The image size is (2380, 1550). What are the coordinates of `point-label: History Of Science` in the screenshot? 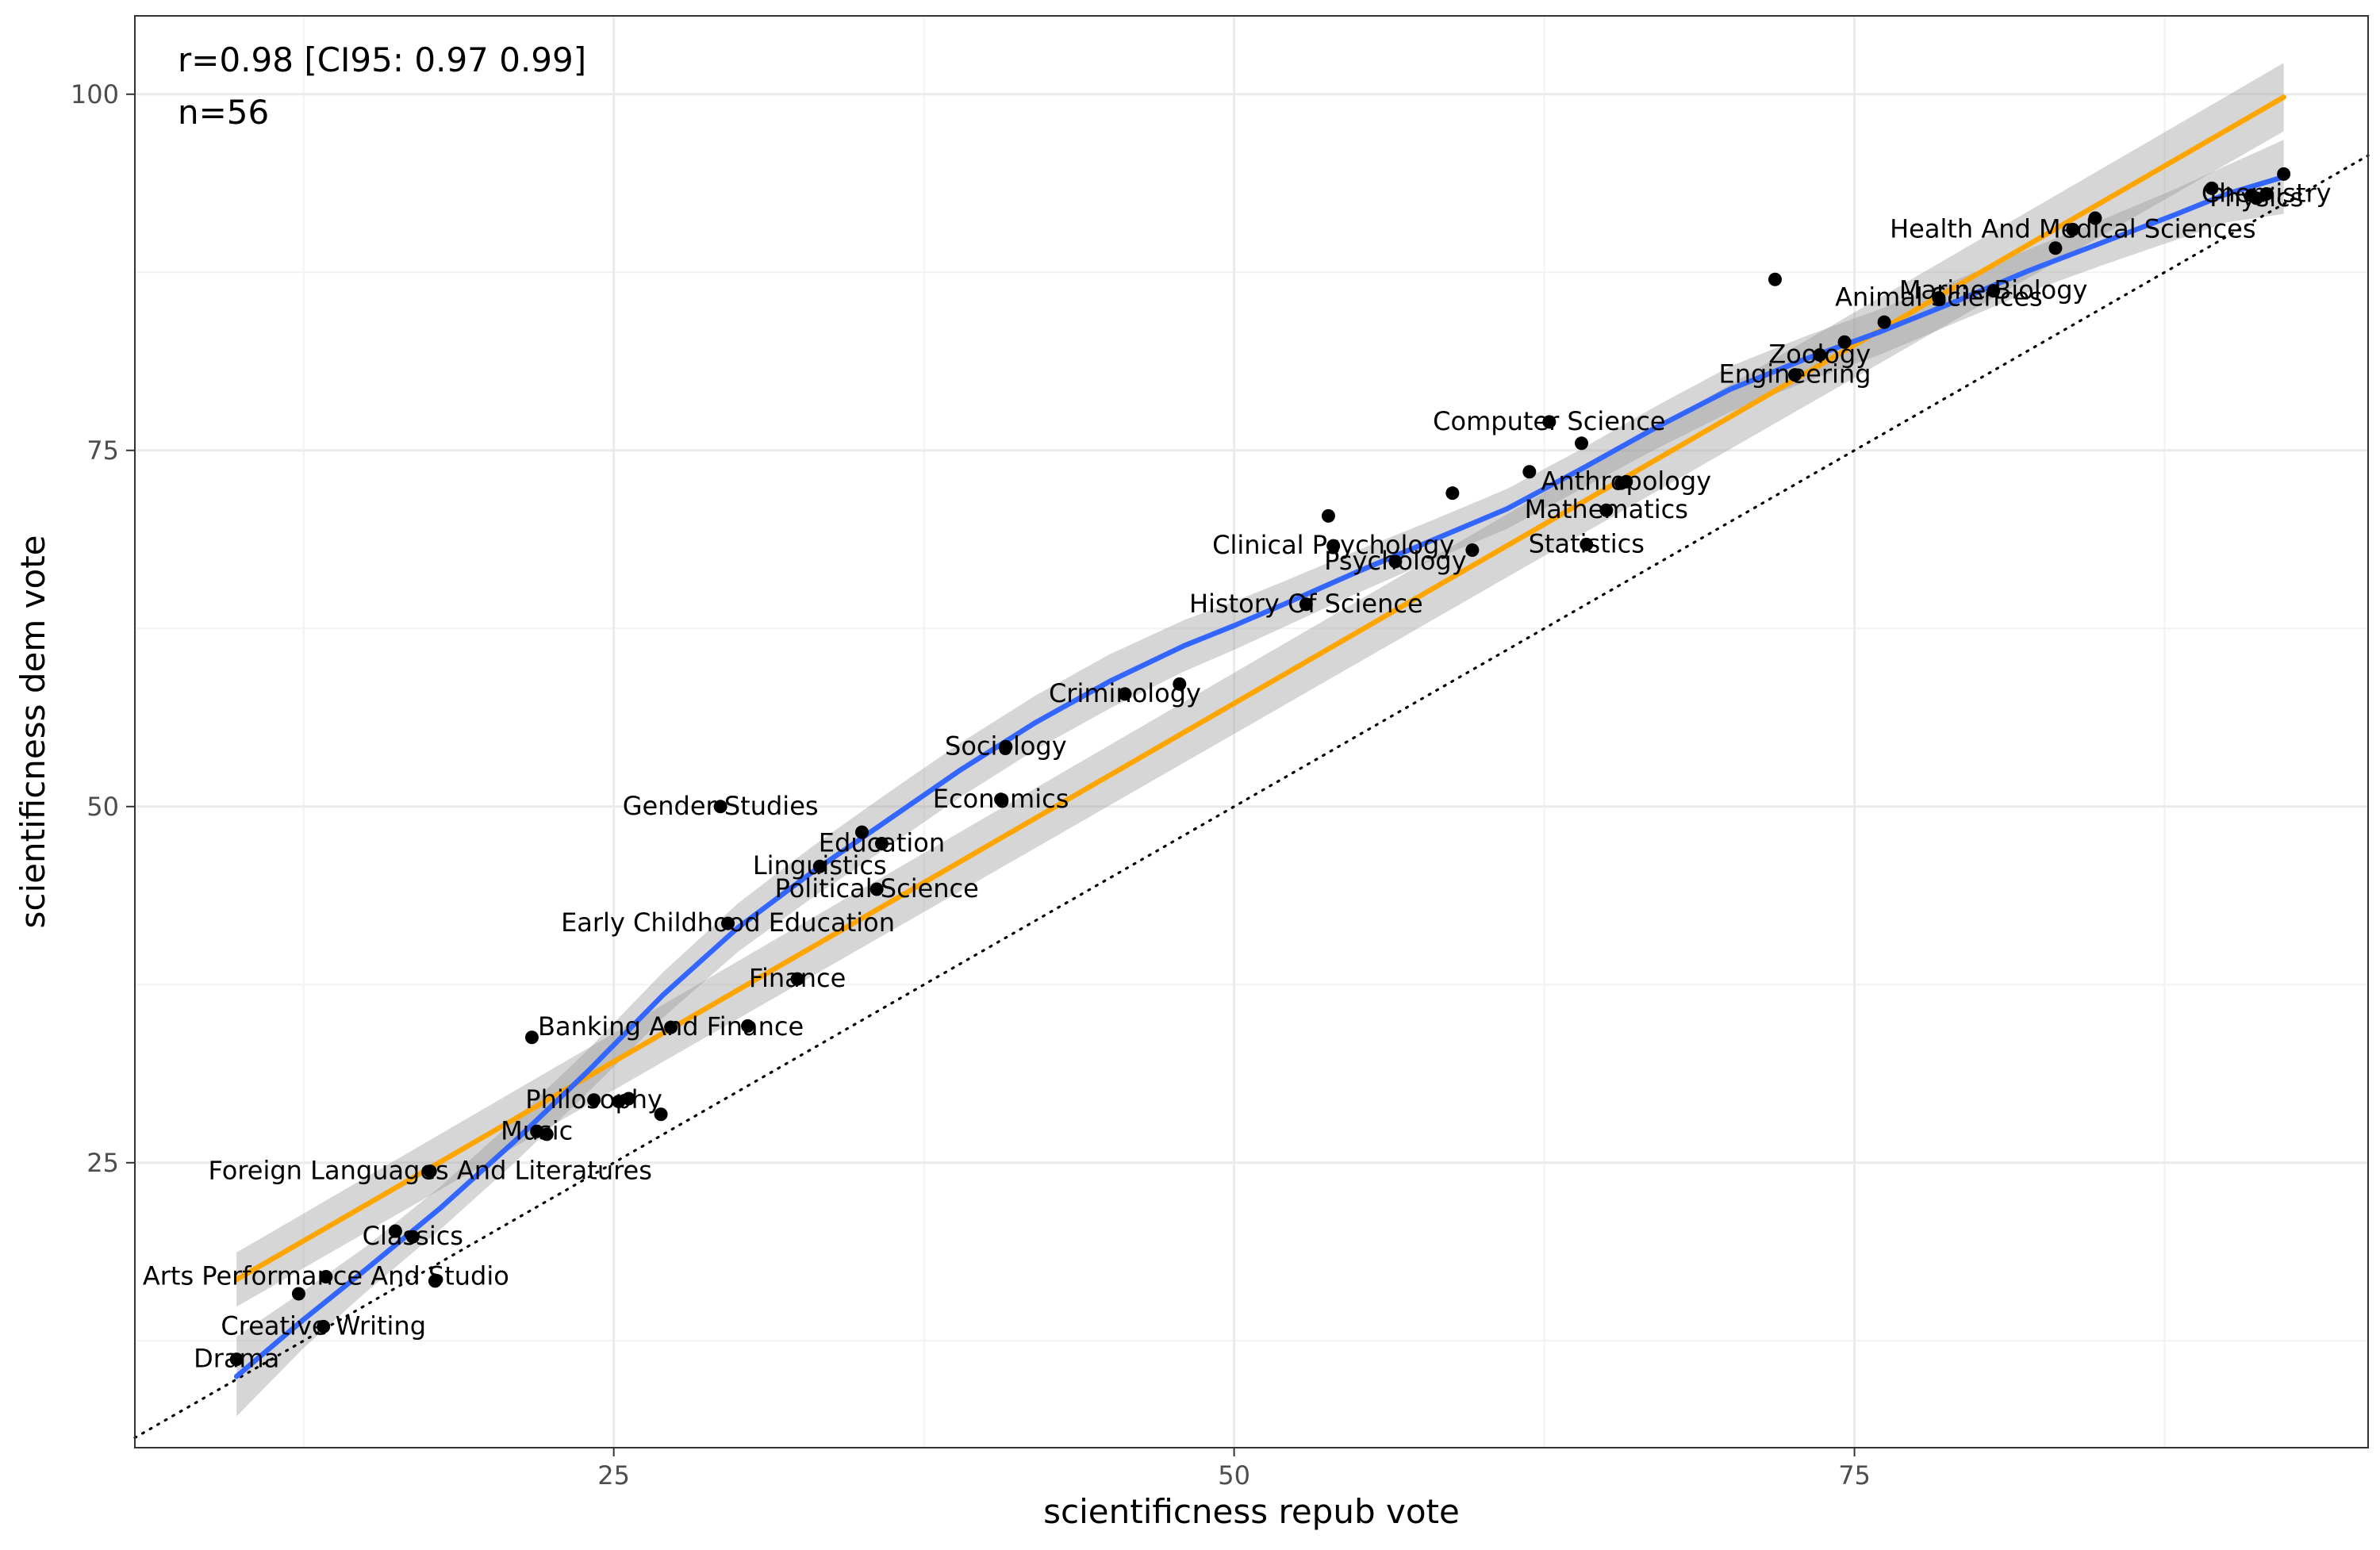 It's located at (1306, 604).